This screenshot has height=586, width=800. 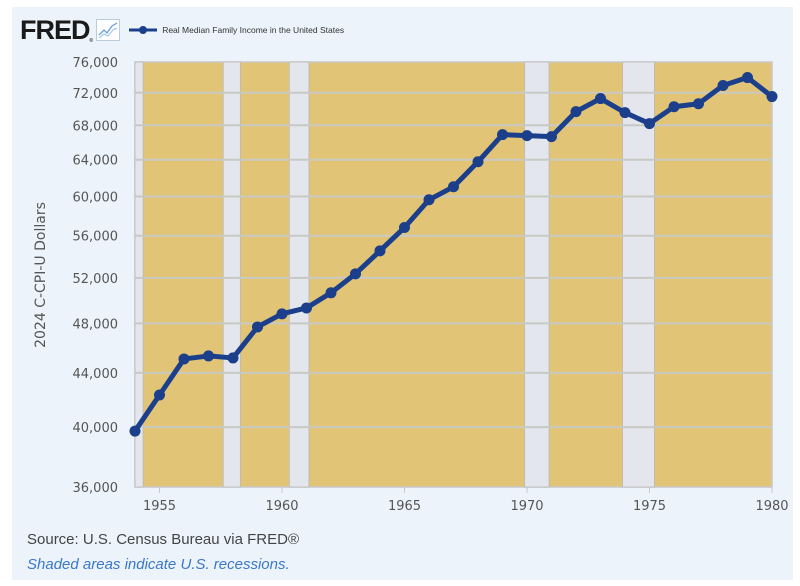 I want to click on y-tick-label: 76,000, so click(x=96, y=63).